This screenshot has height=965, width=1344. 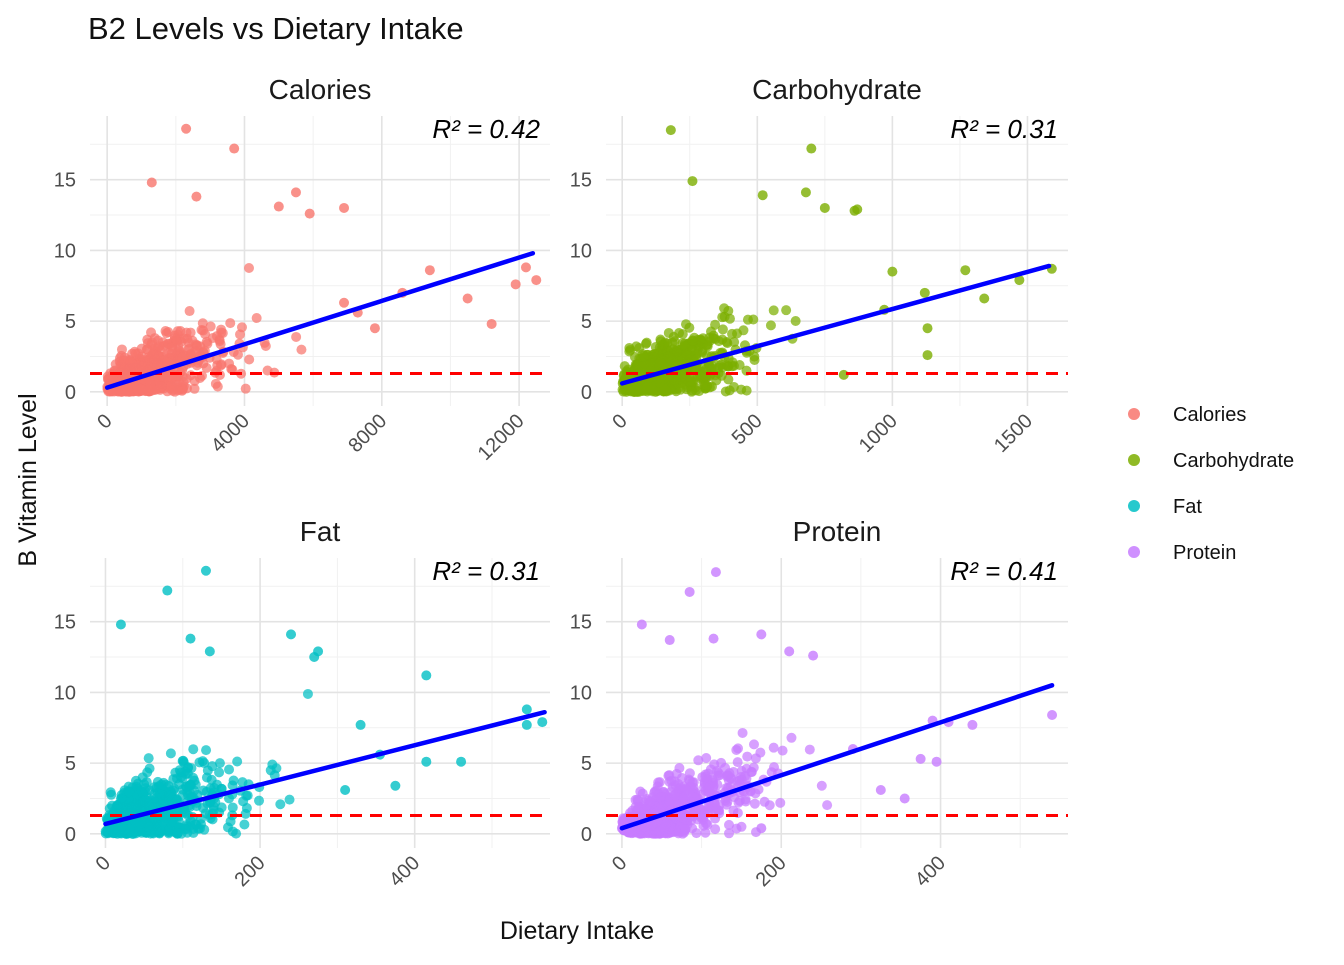 What do you see at coordinates (230, 433) in the screenshot?
I see `x-tick-label: 4000` at bounding box center [230, 433].